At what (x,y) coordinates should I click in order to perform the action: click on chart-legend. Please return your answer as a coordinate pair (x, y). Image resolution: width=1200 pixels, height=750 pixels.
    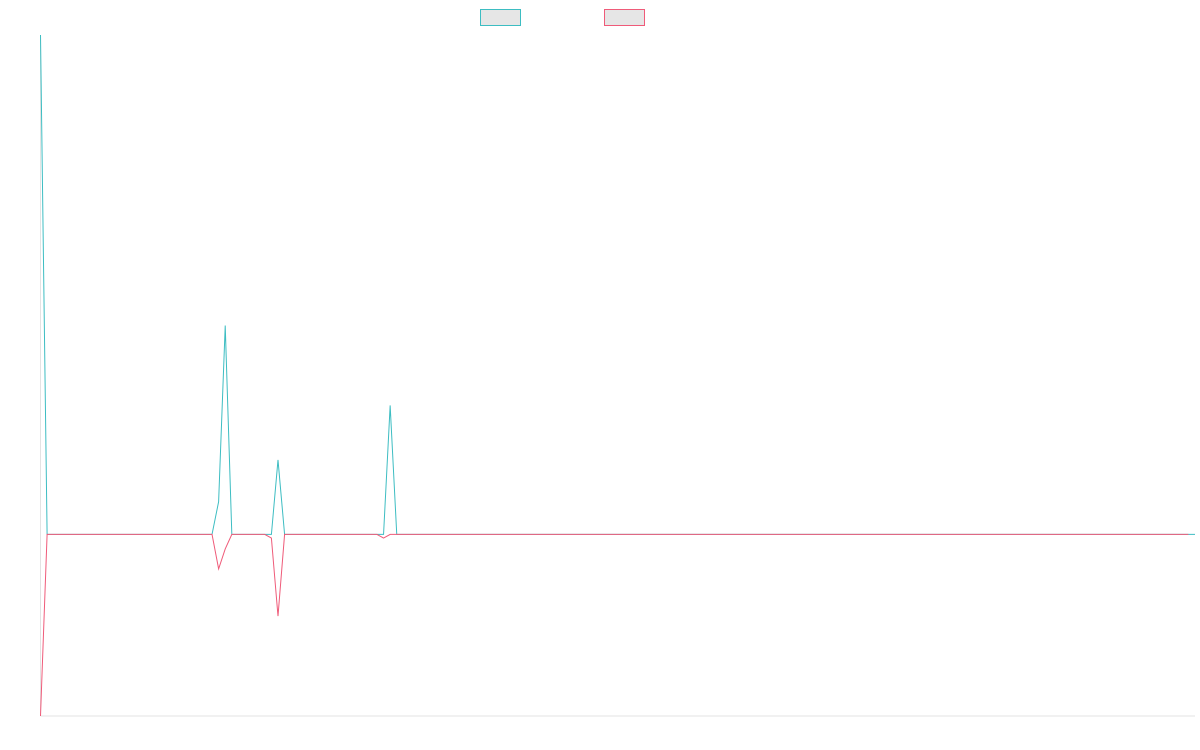
    Looking at the image, I should click on (562, 17).